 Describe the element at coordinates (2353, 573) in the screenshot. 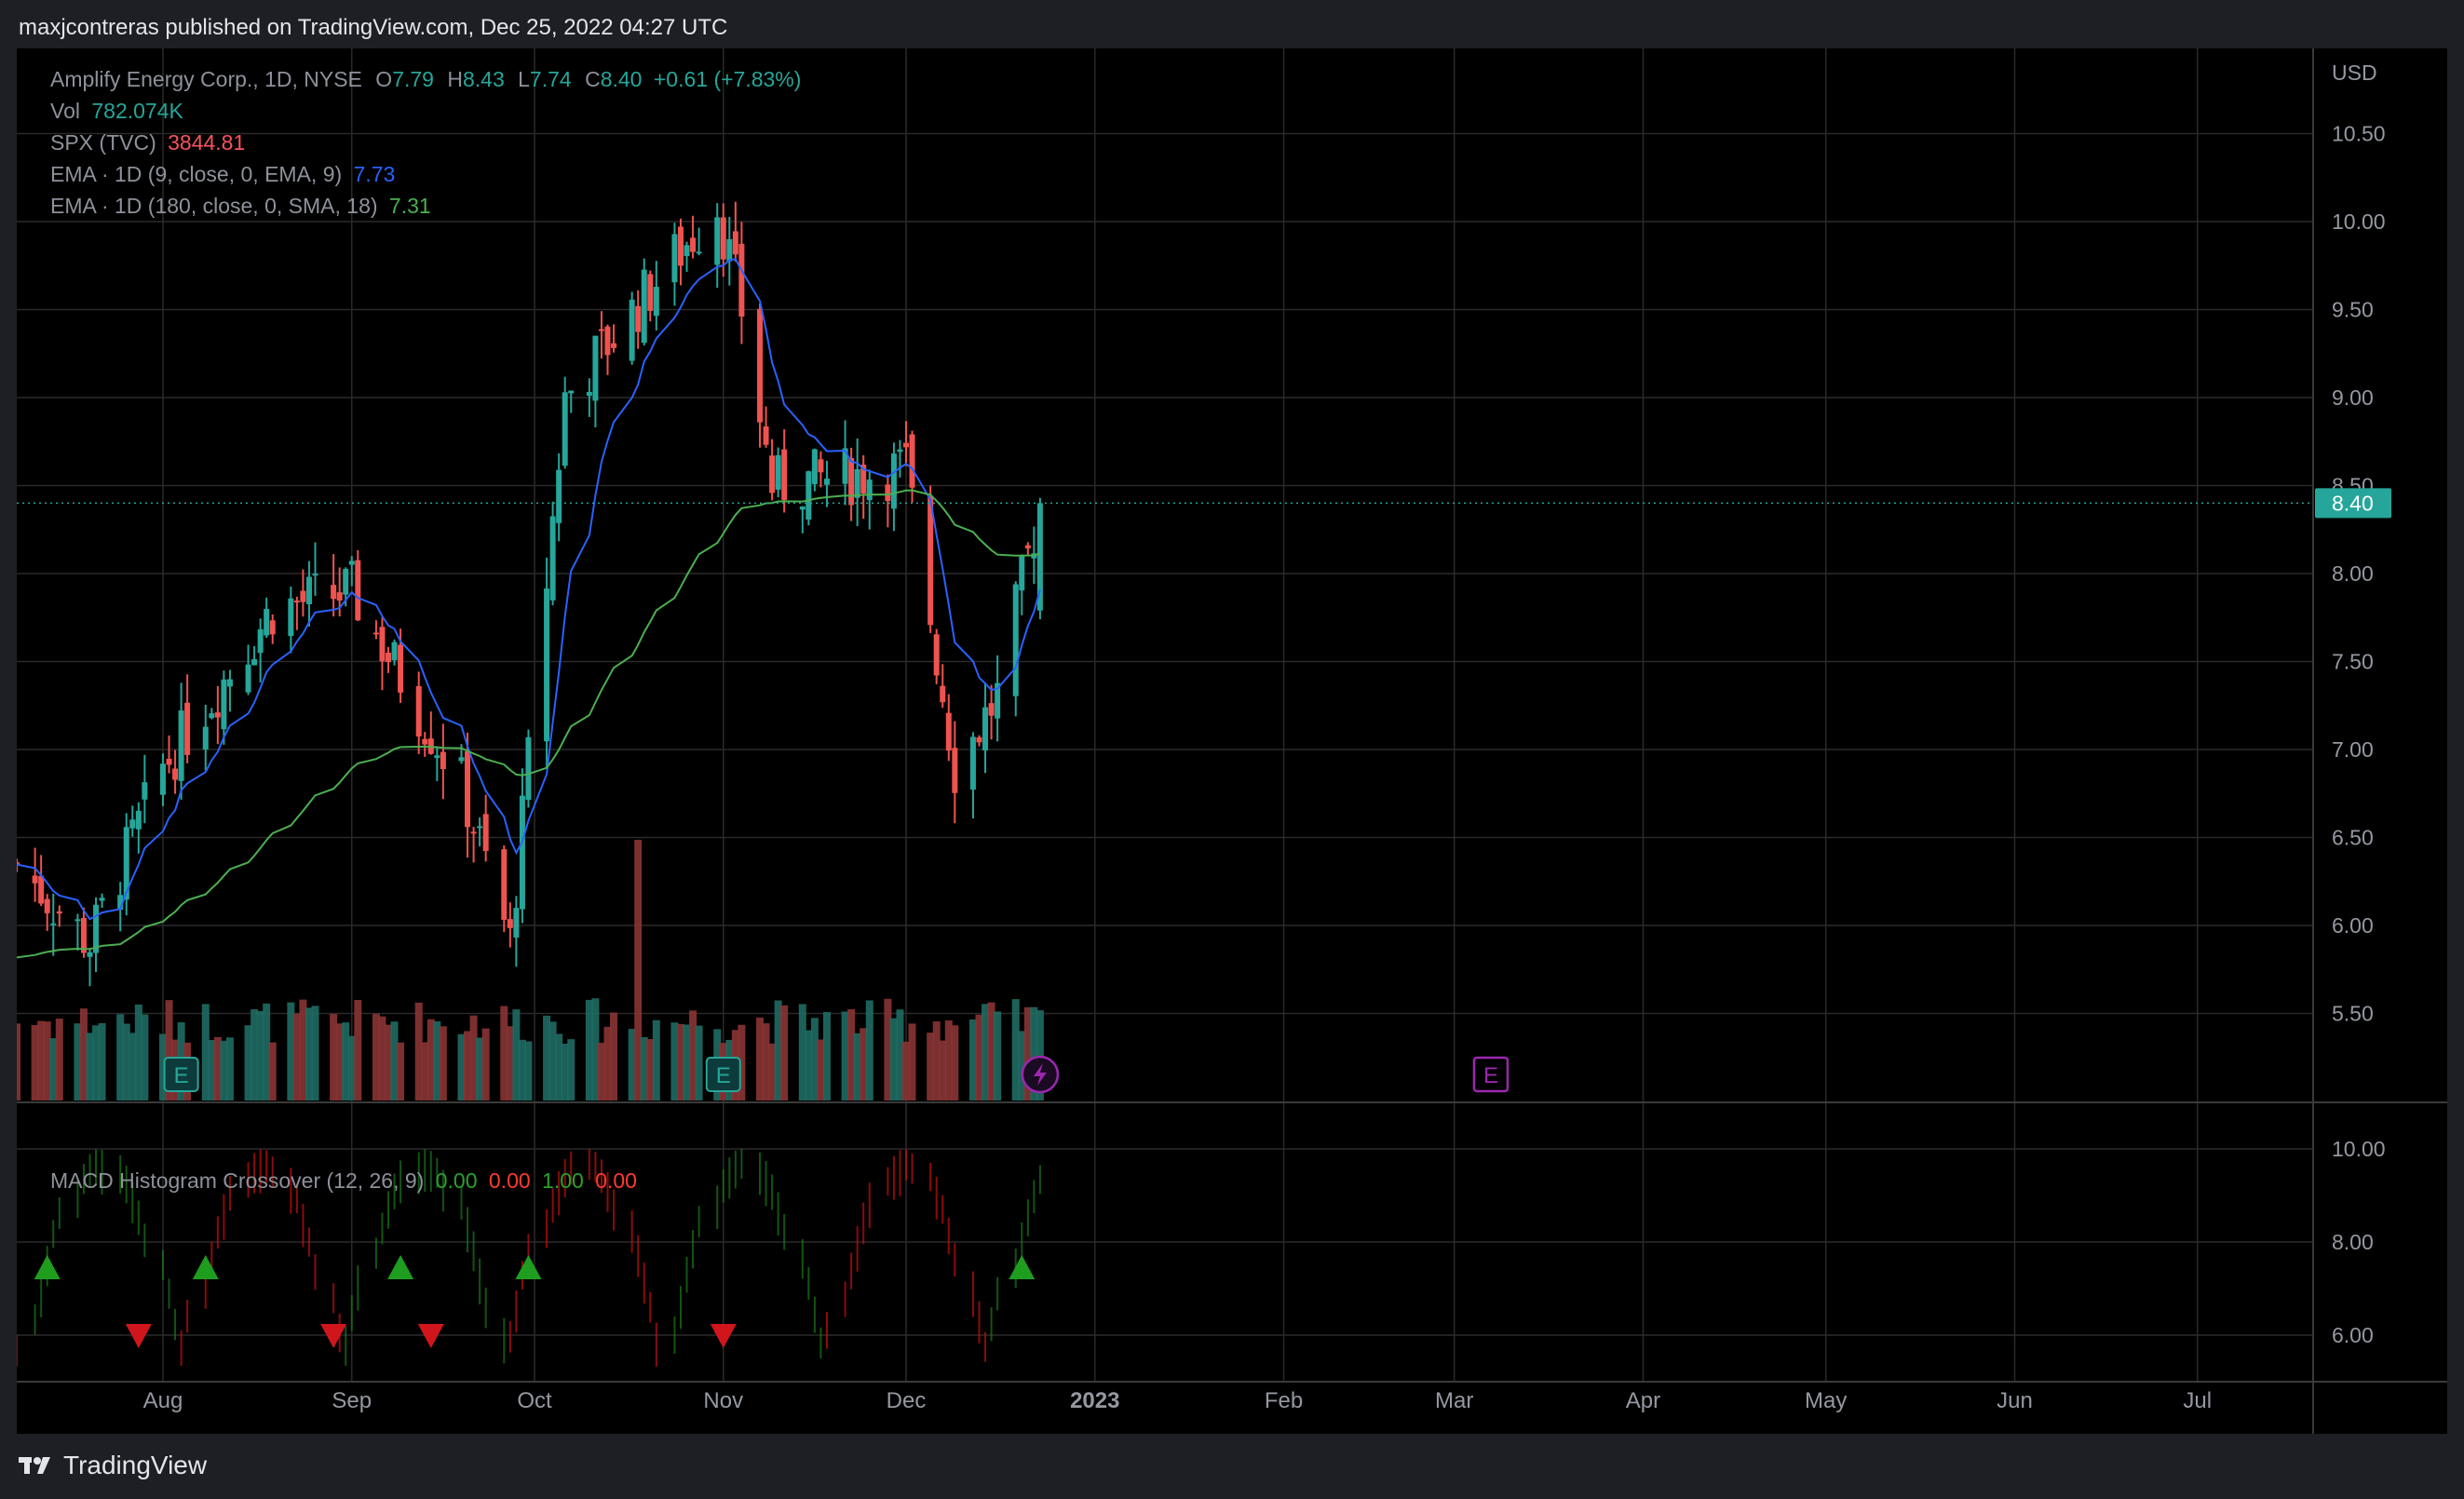

I see `price-tick: 8.00` at that location.